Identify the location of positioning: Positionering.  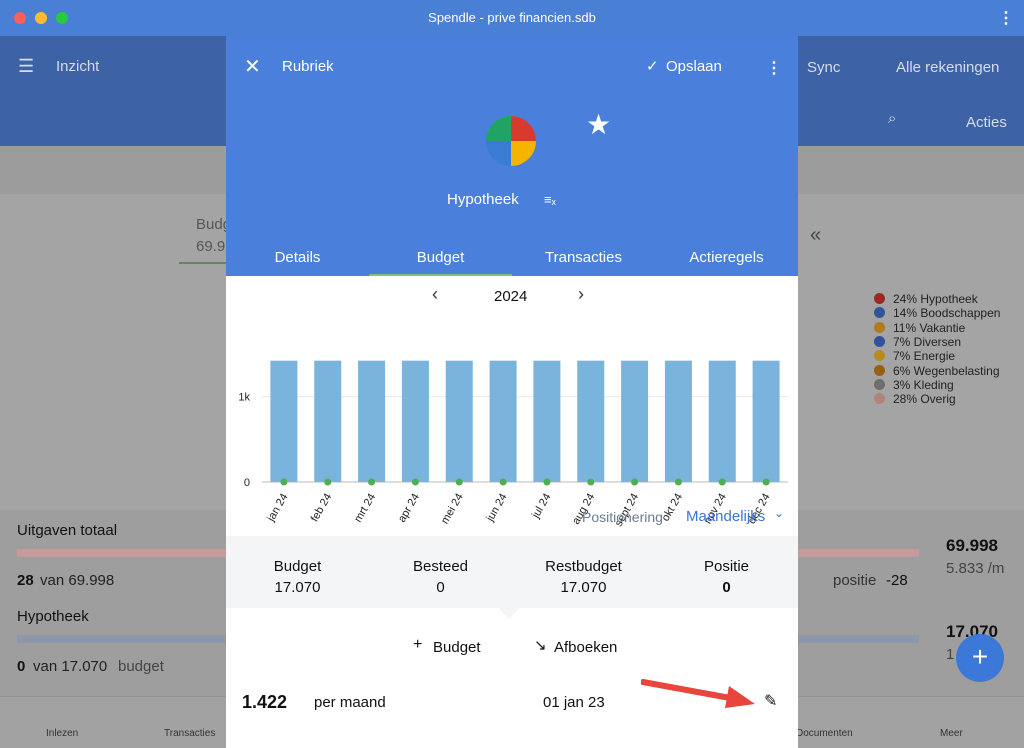
(622, 517).